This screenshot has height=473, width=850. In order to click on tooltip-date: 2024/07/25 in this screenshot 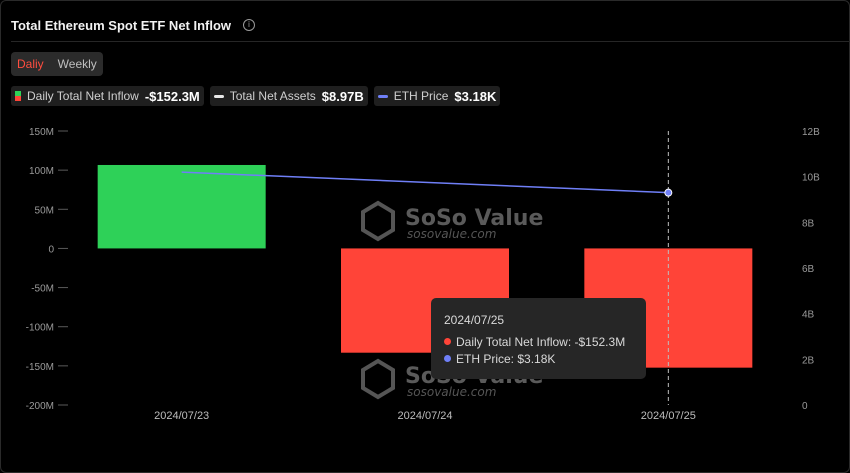, I will do `click(474, 320)`.